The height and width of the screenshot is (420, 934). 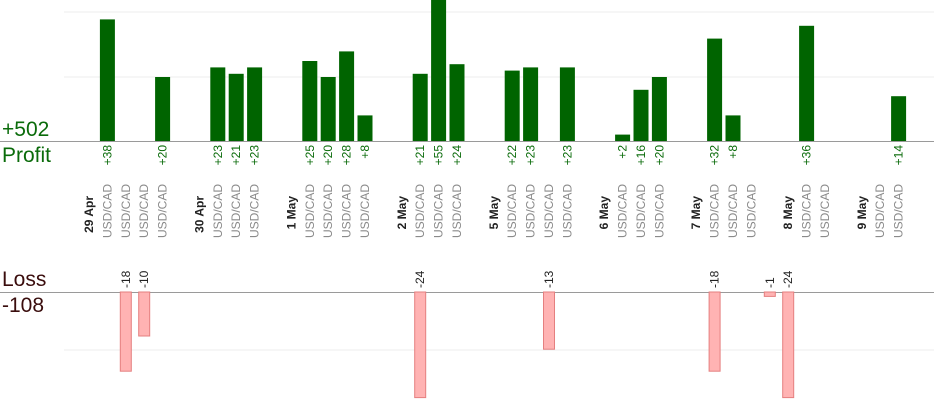 What do you see at coordinates (715, 155) in the screenshot?
I see `profit-value-label: +32` at bounding box center [715, 155].